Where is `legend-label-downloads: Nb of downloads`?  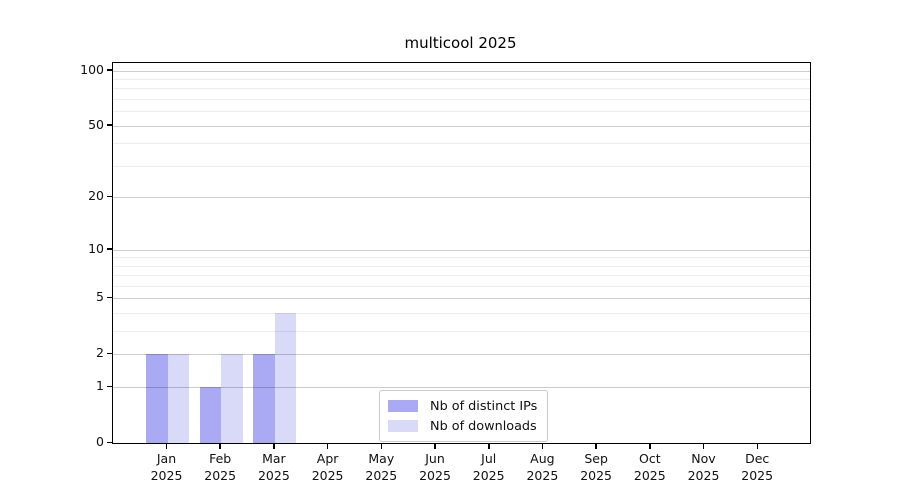
legend-label-downloads: Nb of downloads is located at coordinates (483, 426).